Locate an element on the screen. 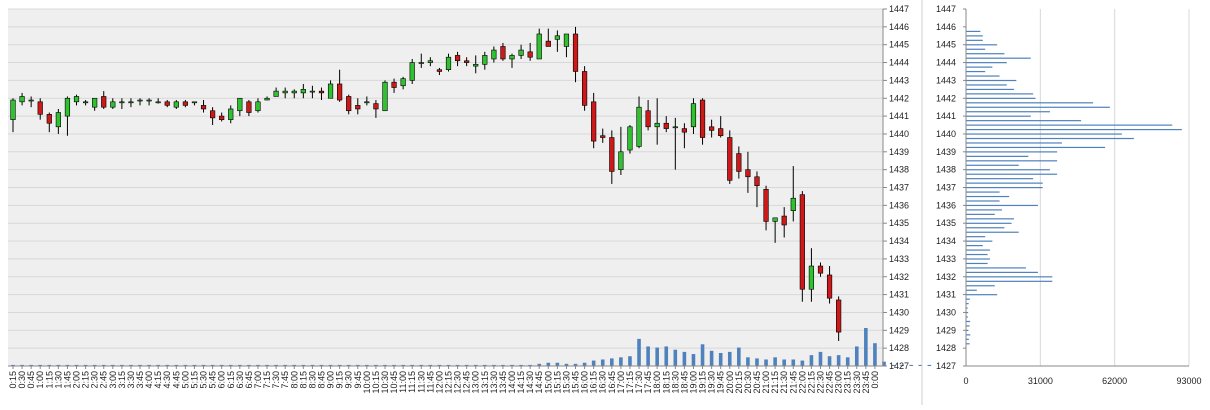 The width and height of the screenshot is (1210, 410). x-tick-label: 2:00 is located at coordinates (77, 380).